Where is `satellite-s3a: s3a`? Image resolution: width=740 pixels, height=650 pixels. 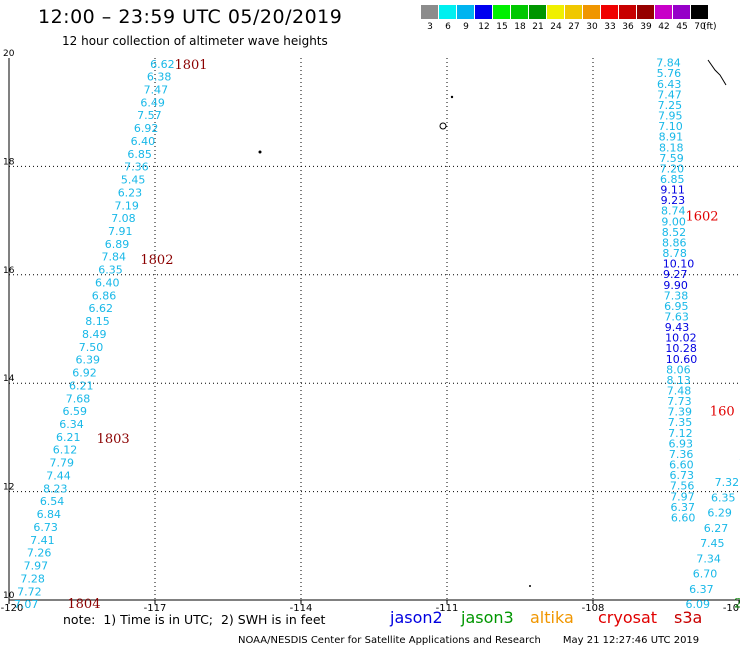
satellite-s3a: s3a is located at coordinates (688, 617).